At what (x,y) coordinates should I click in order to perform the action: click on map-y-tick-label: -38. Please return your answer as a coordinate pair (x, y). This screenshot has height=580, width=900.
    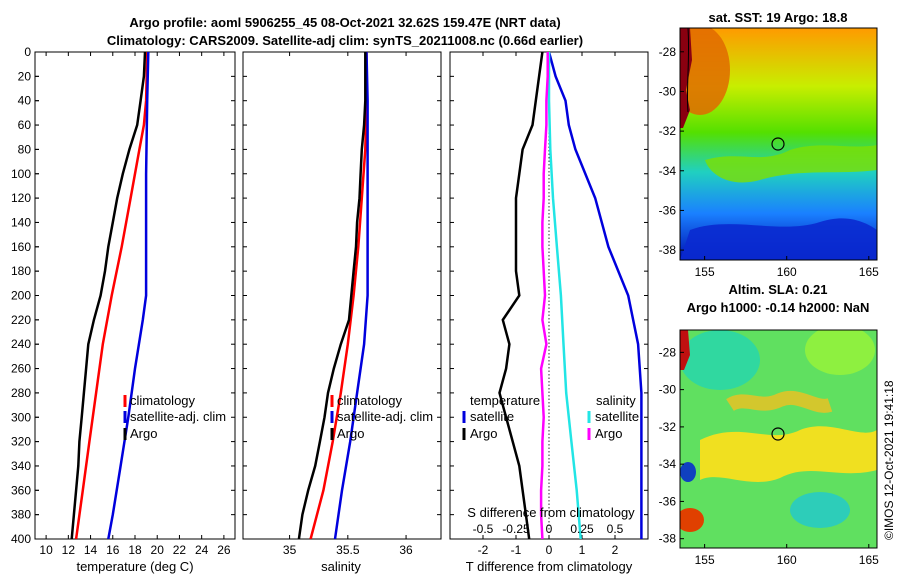
    Looking at the image, I should click on (668, 539).